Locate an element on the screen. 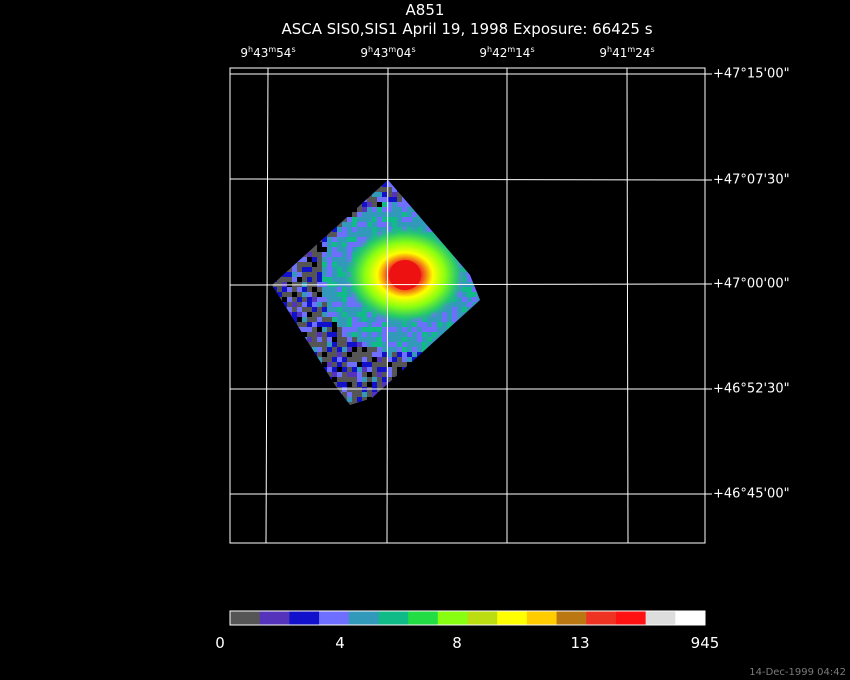  colorbar-tick-label: 0 is located at coordinates (220, 643).